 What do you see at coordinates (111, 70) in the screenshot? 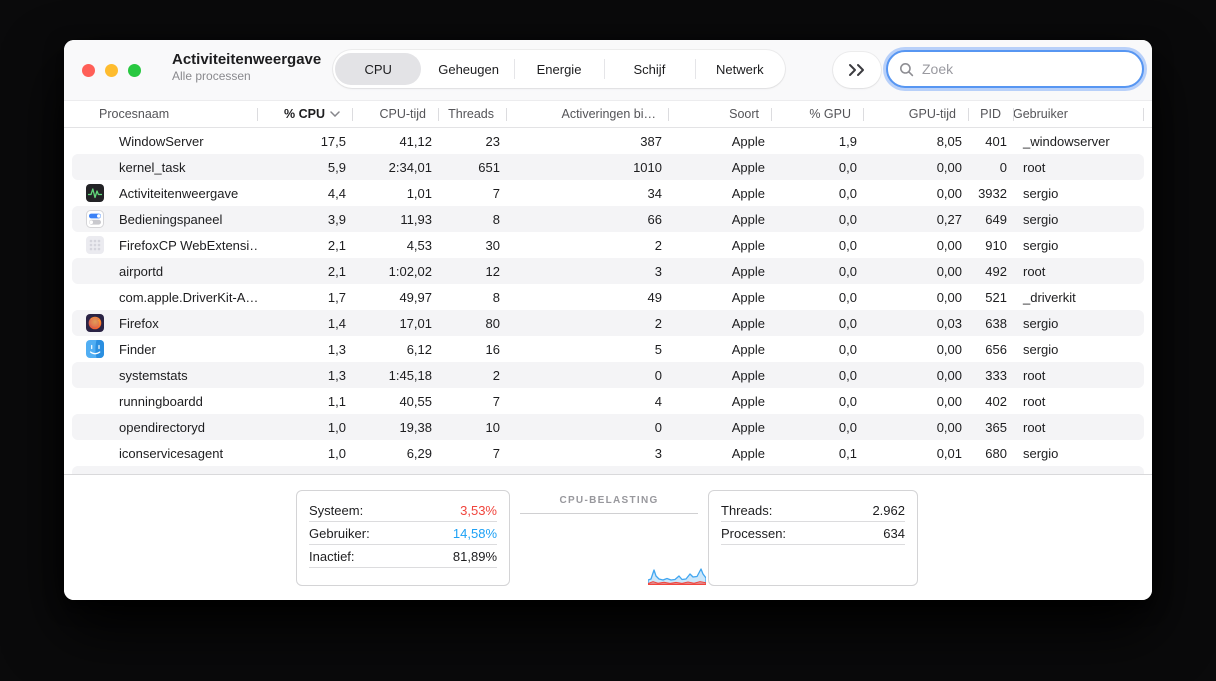
I see `minimize-button` at bounding box center [111, 70].